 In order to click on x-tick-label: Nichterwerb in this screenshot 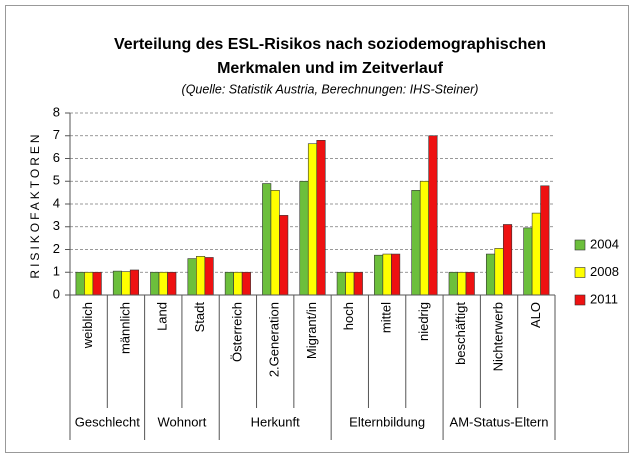, I will do `click(497, 336)`.